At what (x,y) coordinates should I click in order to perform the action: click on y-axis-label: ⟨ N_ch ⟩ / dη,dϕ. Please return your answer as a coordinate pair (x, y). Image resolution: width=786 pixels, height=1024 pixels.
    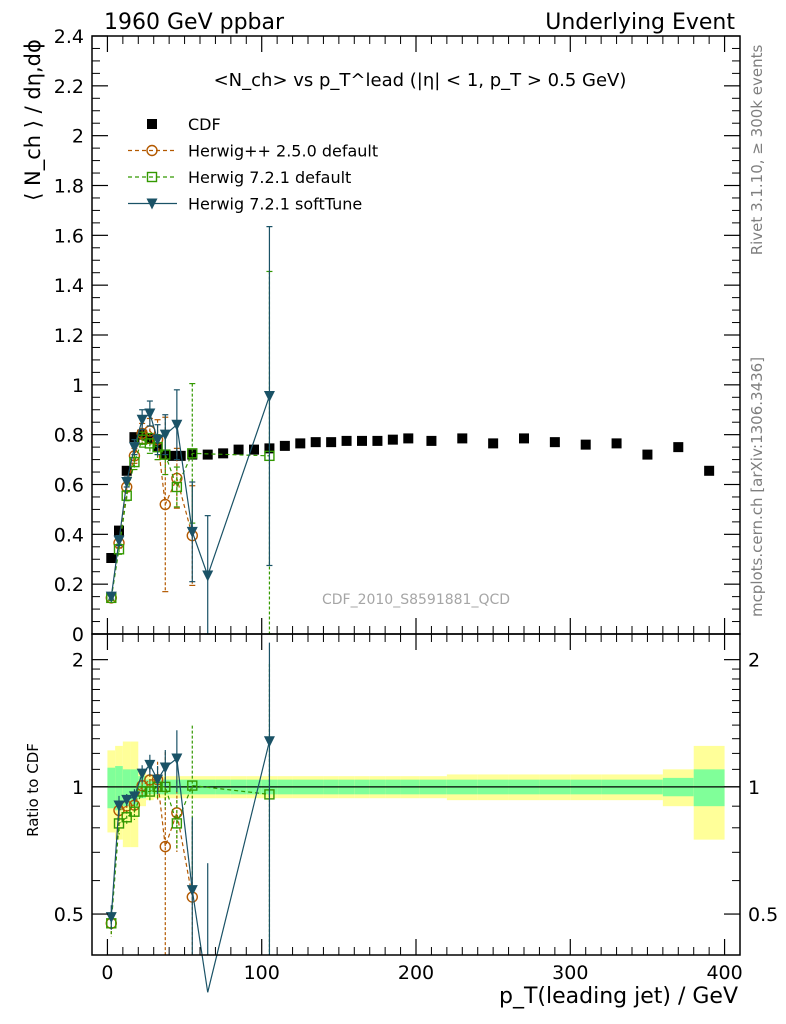
    Looking at the image, I should click on (33, 120).